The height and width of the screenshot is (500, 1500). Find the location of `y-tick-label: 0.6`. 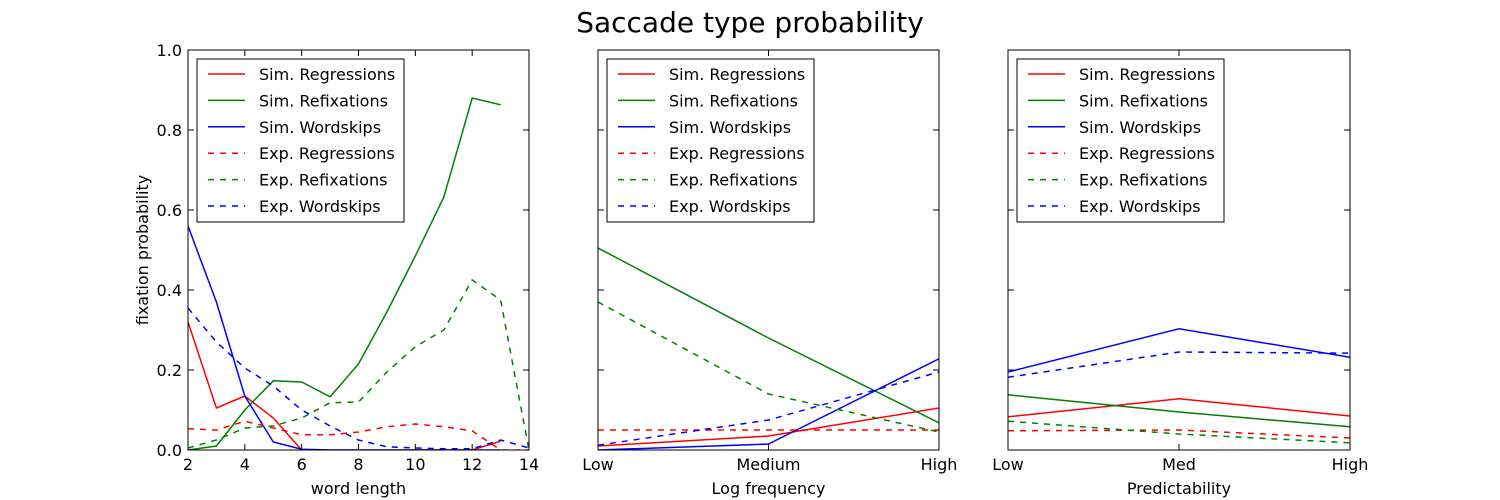

y-tick-label: 0.6 is located at coordinates (169, 210).